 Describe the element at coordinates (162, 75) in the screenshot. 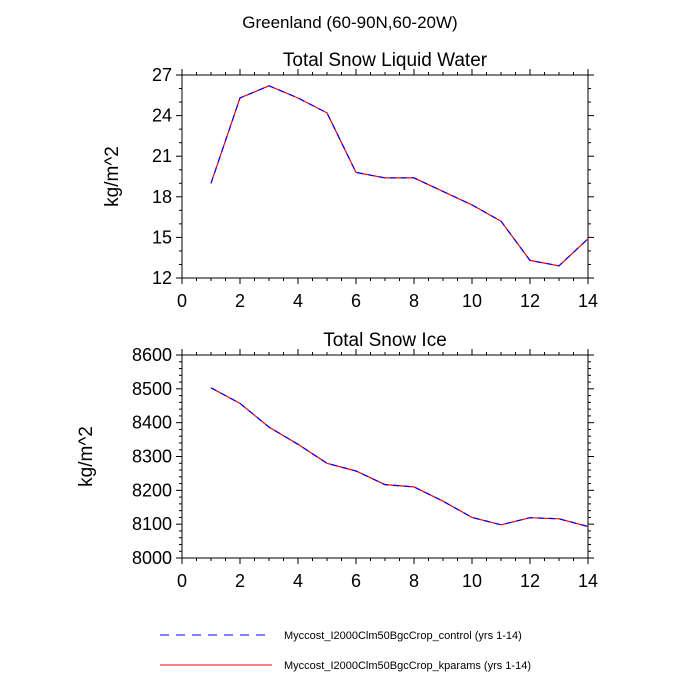

I see `y-tick-label: 27` at that location.